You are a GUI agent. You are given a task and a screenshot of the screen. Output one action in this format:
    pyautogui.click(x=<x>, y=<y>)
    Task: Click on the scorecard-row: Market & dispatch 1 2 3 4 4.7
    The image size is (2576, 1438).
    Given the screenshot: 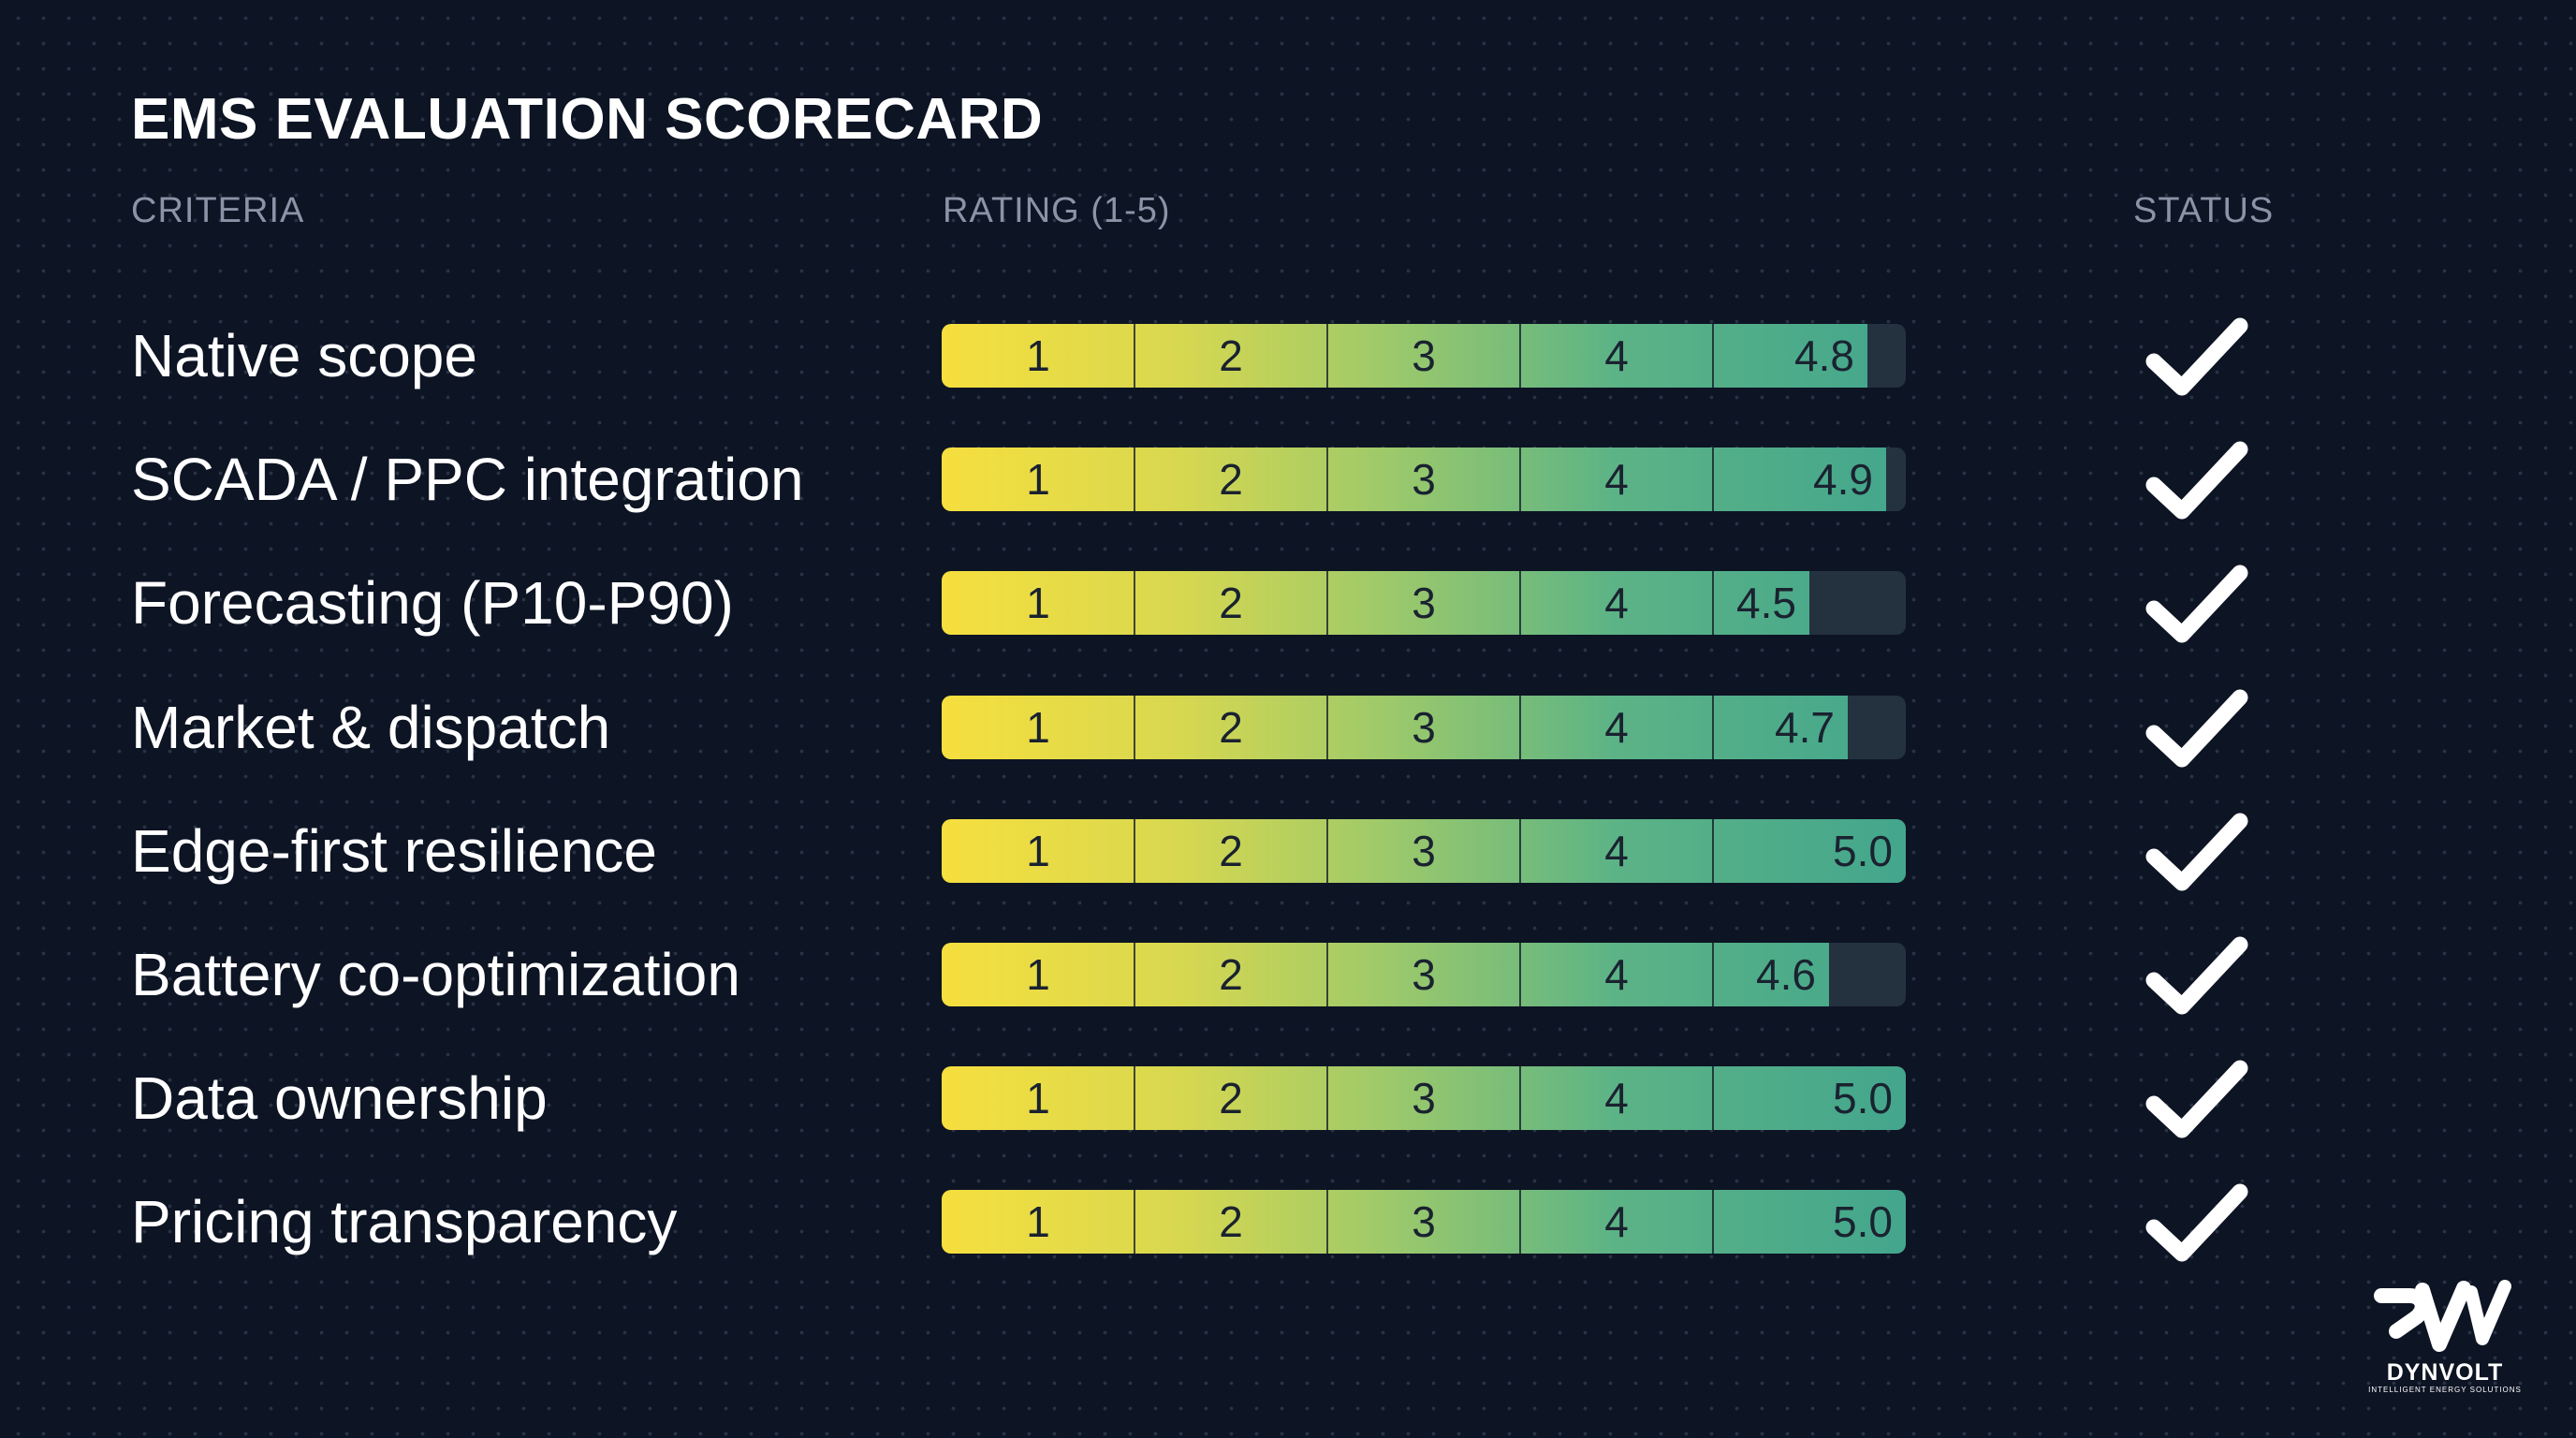 What is the action you would take?
    pyautogui.click(x=1288, y=728)
    